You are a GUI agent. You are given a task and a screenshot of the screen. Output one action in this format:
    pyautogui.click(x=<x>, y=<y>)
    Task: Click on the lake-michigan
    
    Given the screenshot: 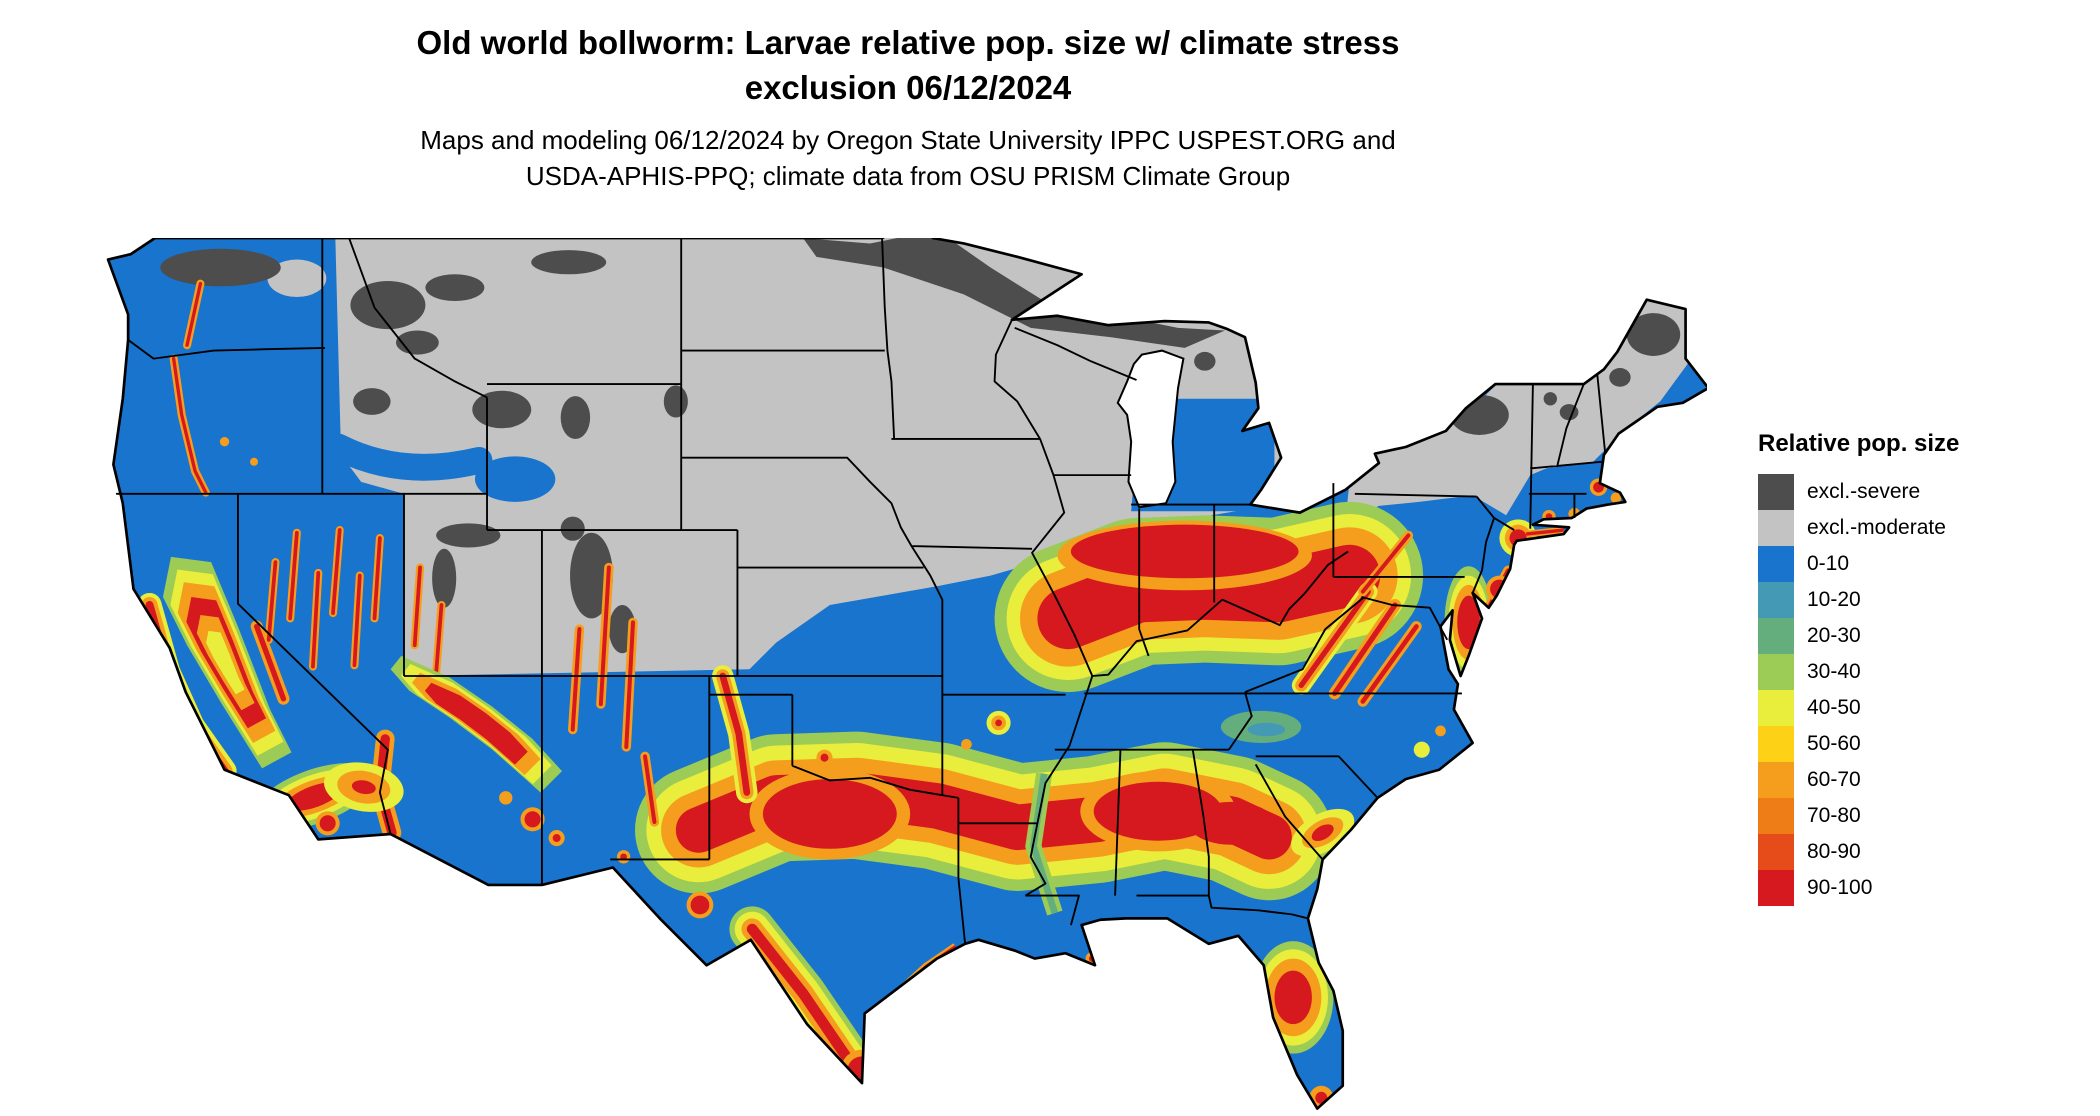 What is the action you would take?
    pyautogui.click(x=1150, y=429)
    